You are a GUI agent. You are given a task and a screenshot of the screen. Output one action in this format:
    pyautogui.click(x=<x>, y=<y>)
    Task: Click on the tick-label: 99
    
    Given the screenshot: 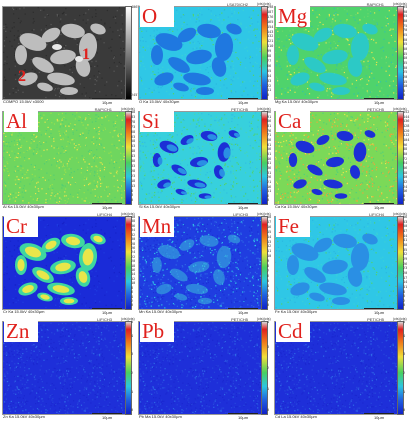 What is the action you would take?
    pyautogui.click(x=269, y=51)
    